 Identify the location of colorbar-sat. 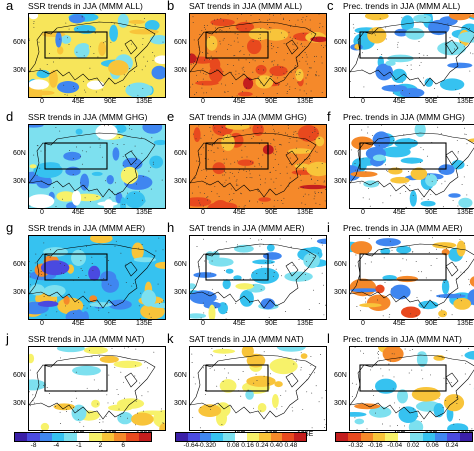
(241, 437).